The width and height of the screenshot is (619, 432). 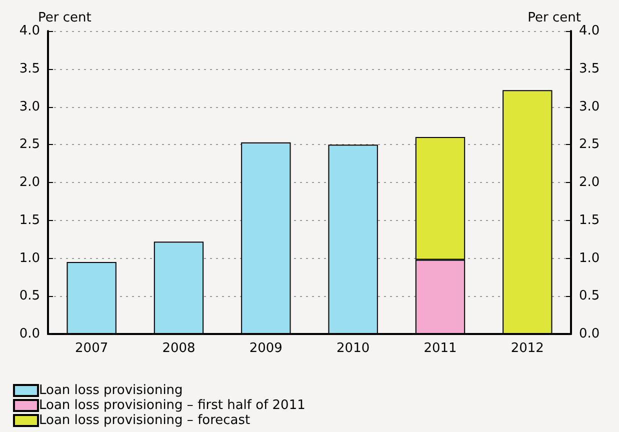 I want to click on y2-tick-label: 2.5, so click(x=589, y=144).